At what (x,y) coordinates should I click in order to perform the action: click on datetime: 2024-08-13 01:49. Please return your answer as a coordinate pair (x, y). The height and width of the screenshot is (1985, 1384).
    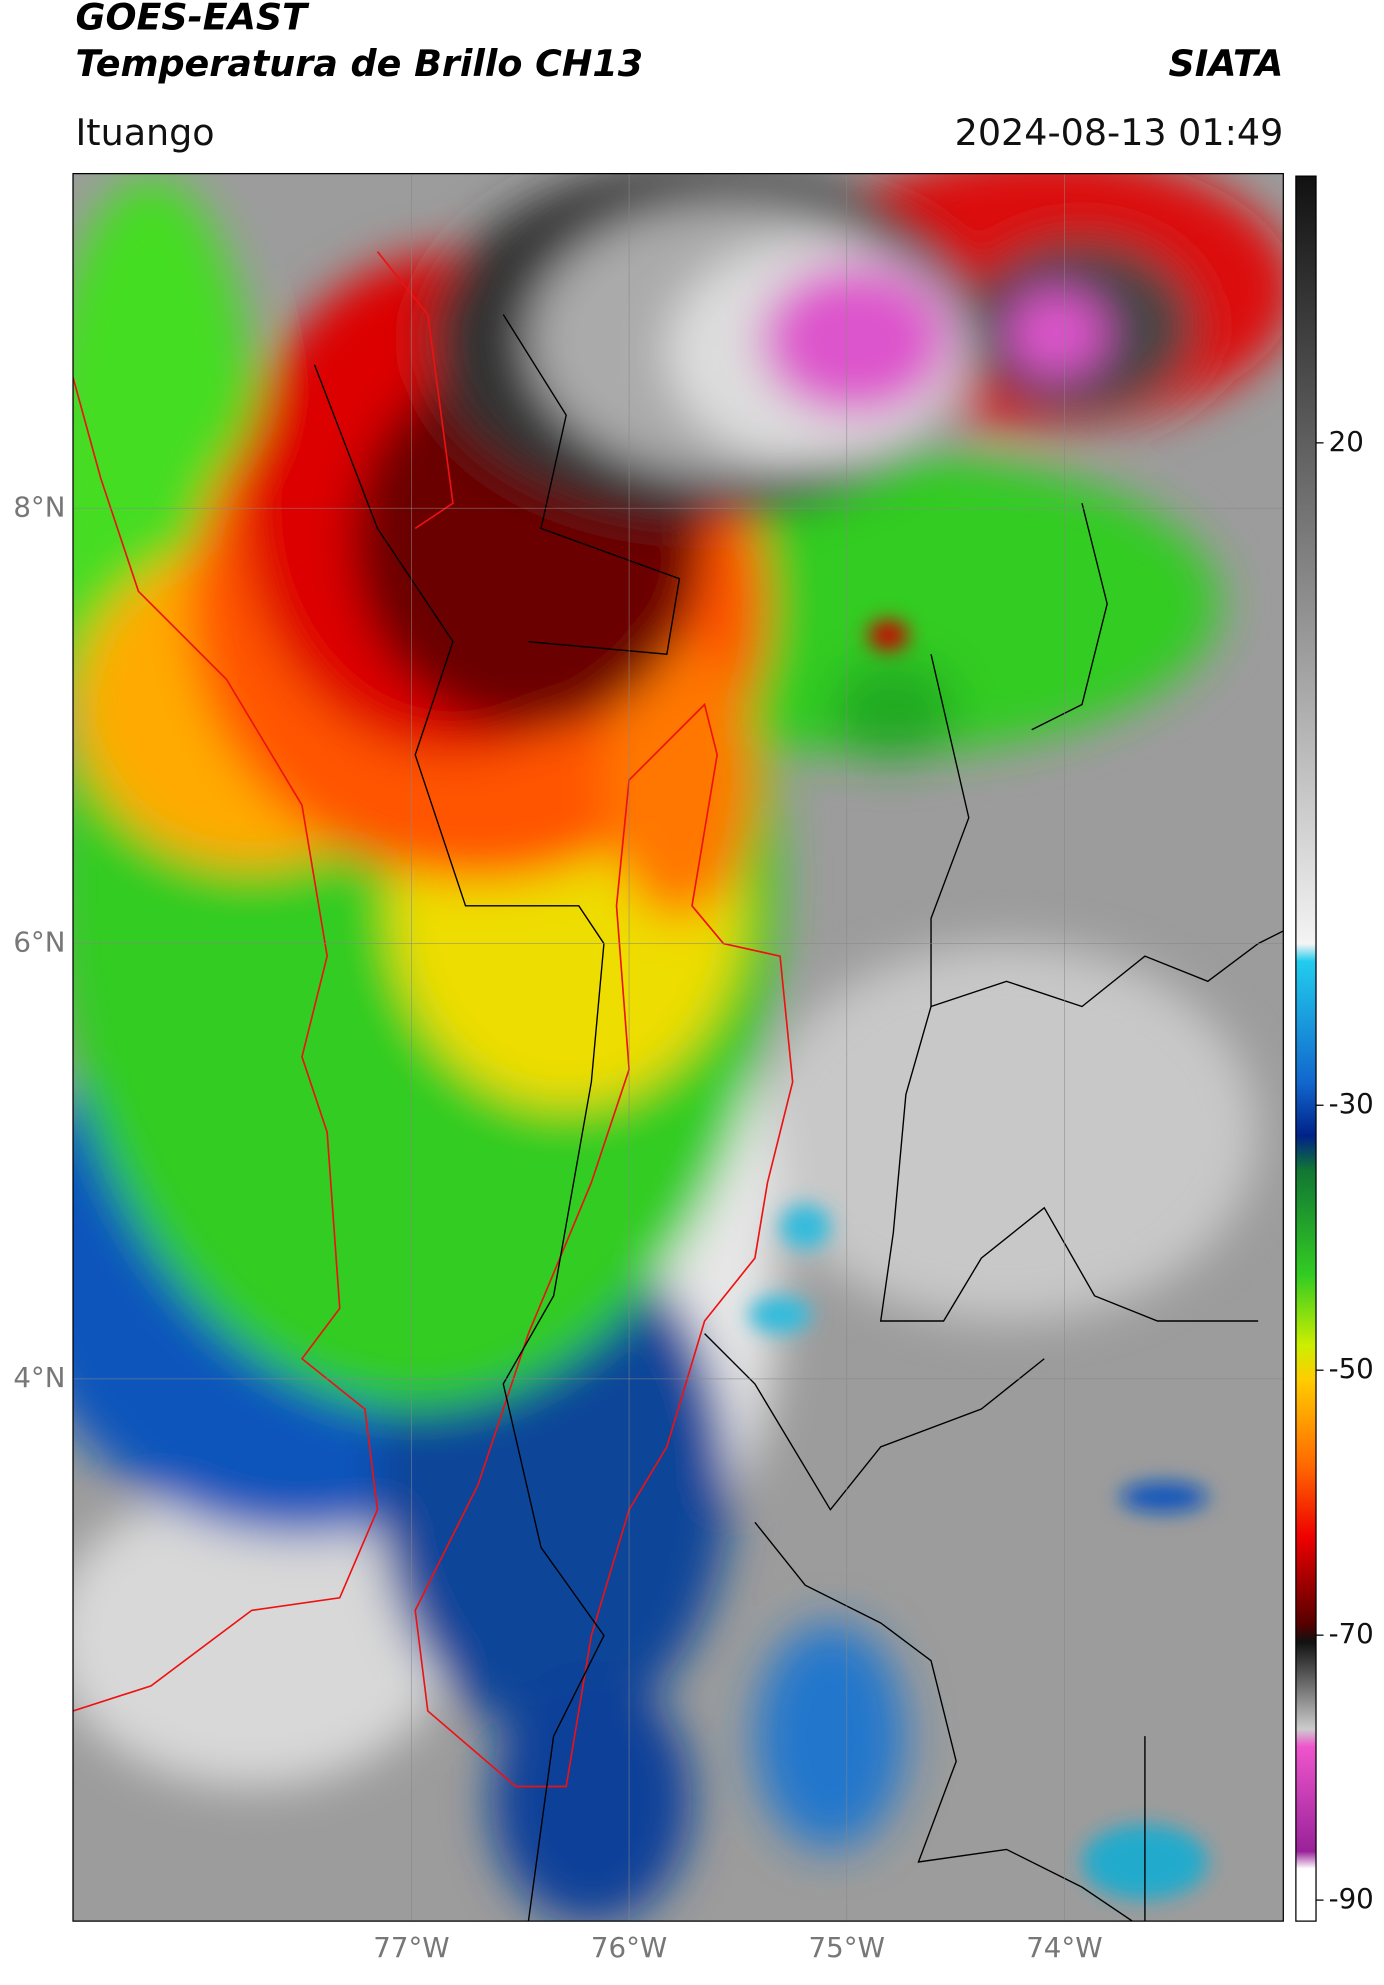
    Looking at the image, I should click on (1119, 132).